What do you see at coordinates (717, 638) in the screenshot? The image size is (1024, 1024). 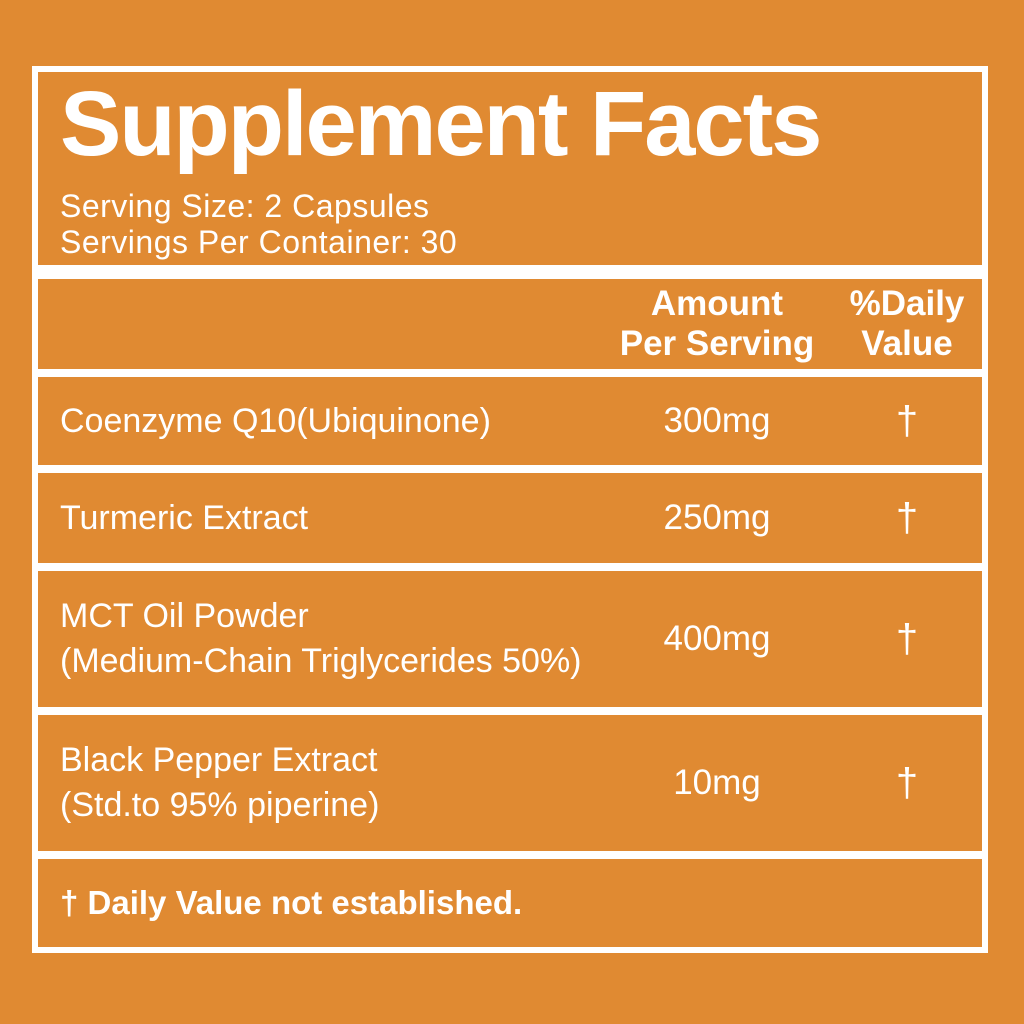 I see `ingredient-amount: 400mg` at bounding box center [717, 638].